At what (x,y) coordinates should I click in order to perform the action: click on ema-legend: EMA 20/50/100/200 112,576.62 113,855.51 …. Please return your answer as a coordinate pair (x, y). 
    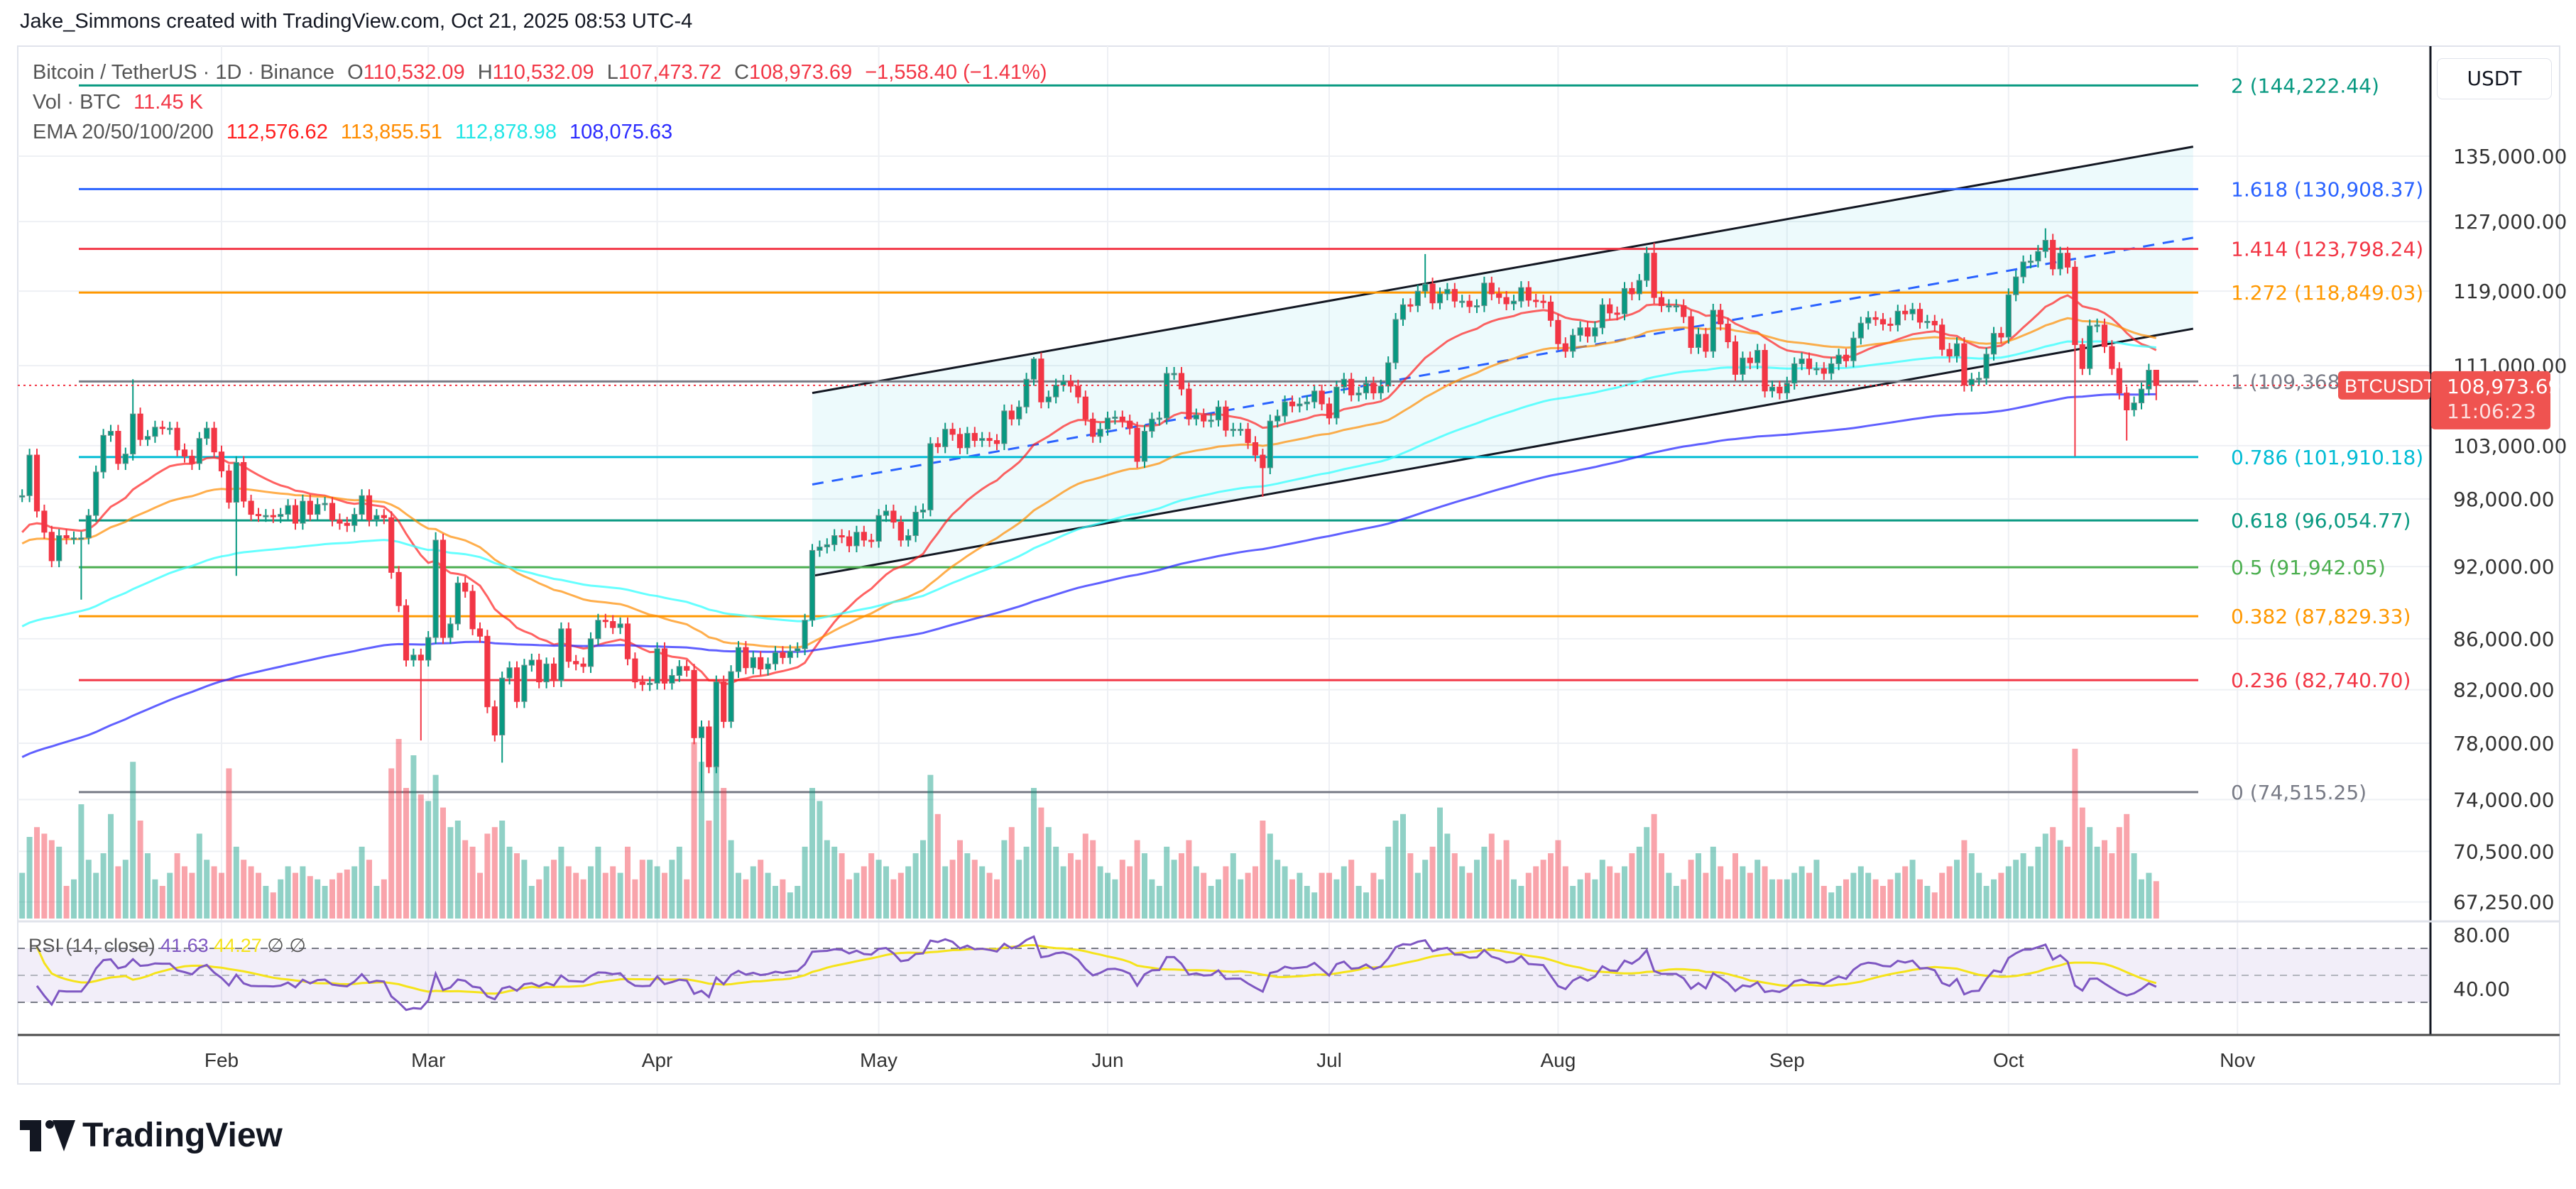
    Looking at the image, I should click on (356, 132).